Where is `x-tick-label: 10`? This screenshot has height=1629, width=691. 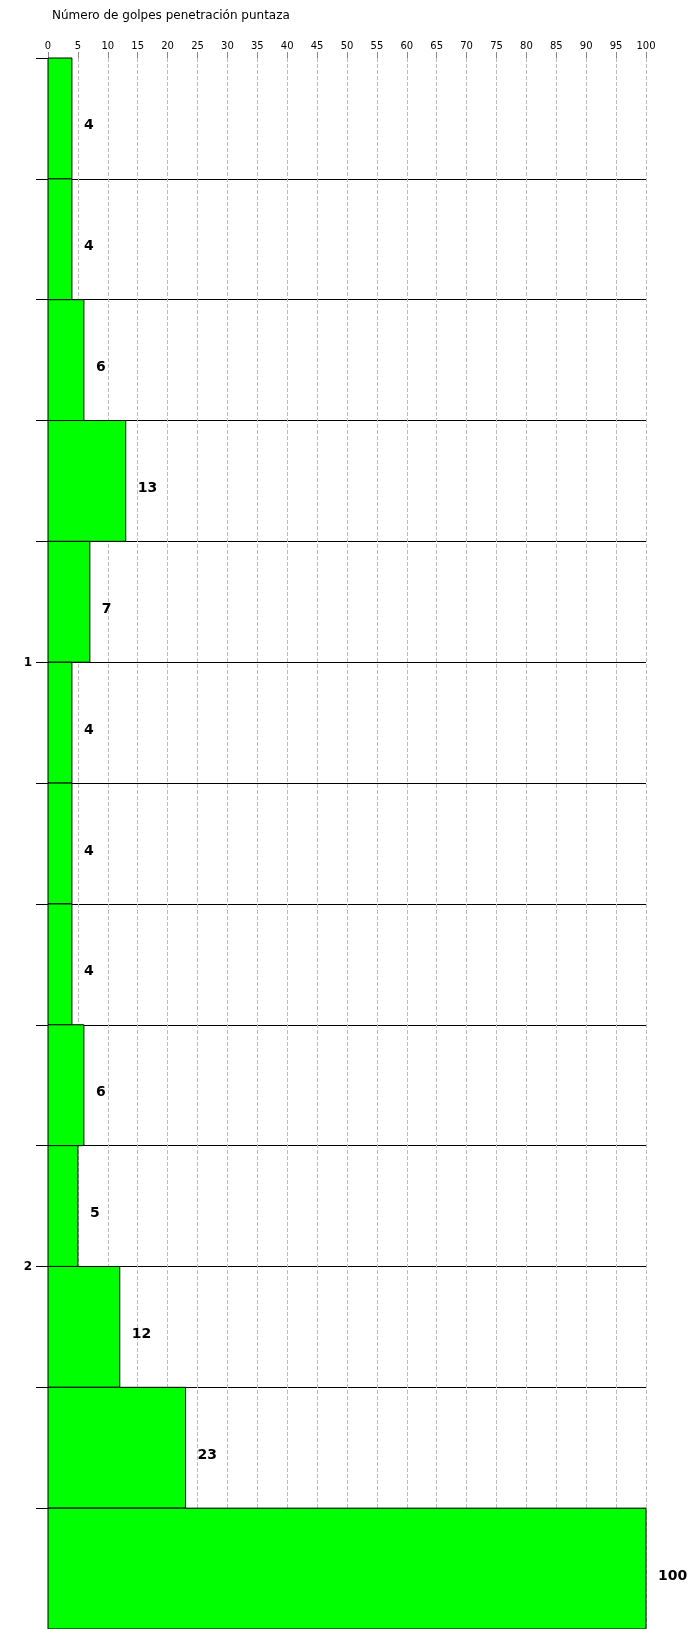
x-tick-label: 10 is located at coordinates (108, 45).